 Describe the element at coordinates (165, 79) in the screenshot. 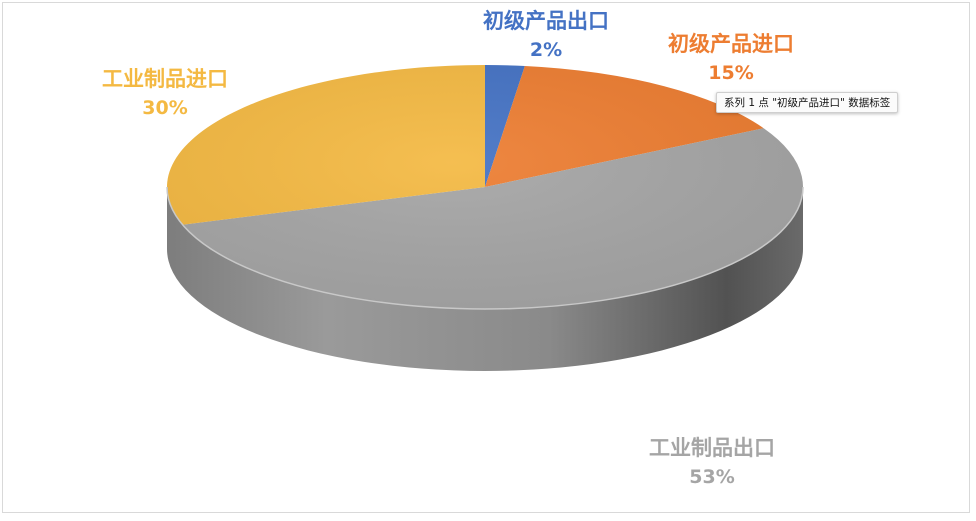

I see `slice-name-label: 工业制品进口` at that location.